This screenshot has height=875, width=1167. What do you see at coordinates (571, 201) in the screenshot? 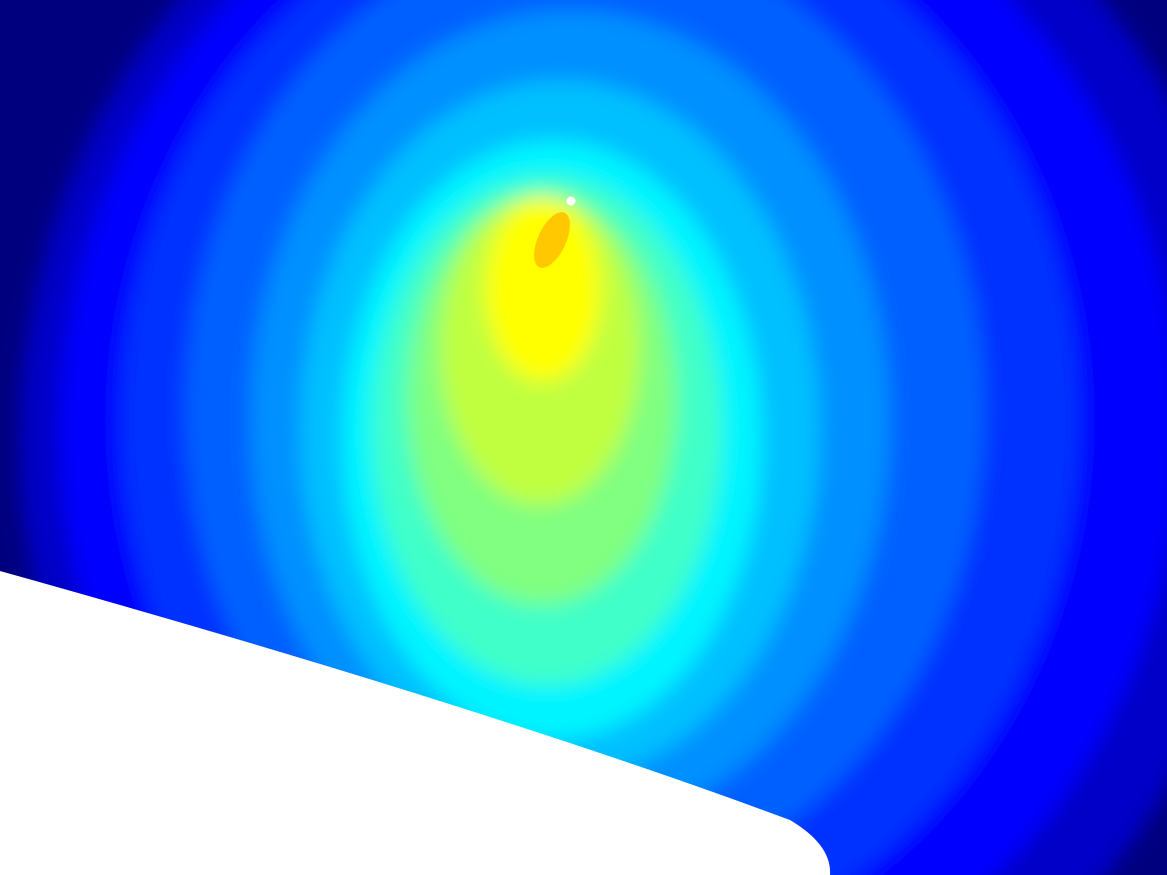
I see `source-point` at bounding box center [571, 201].